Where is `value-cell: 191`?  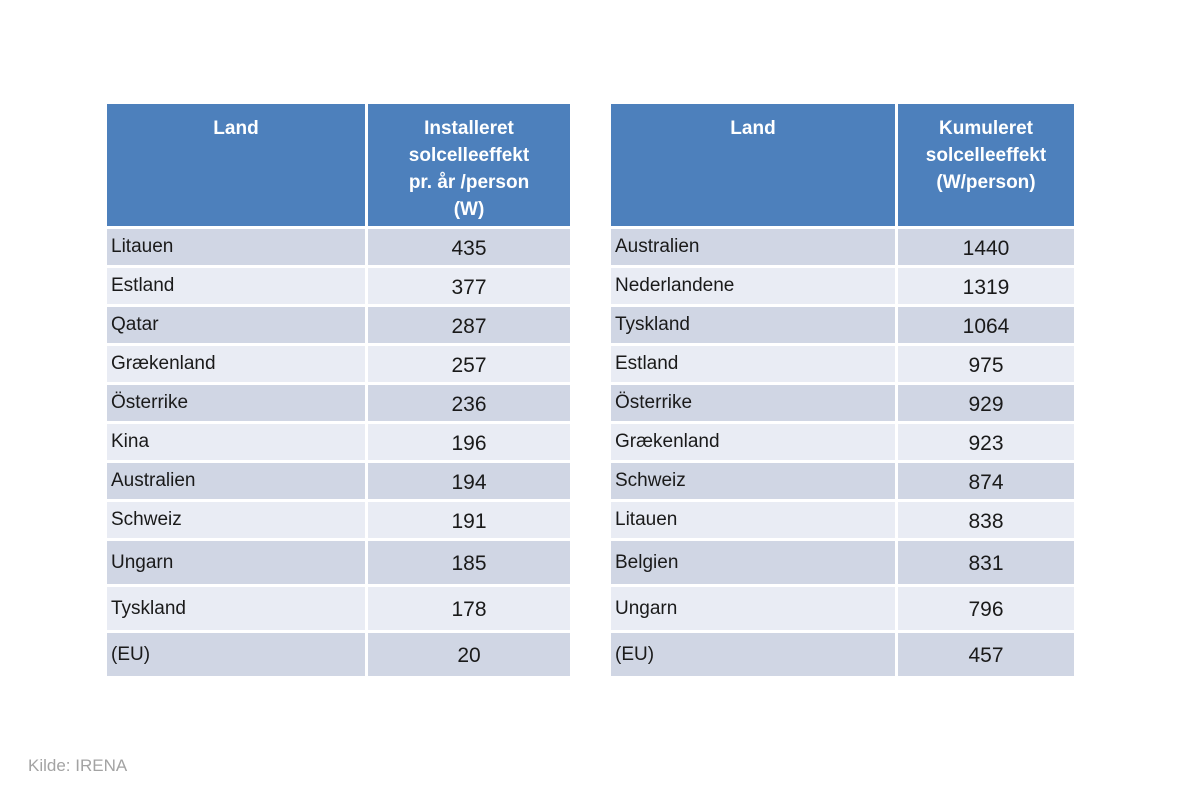
value-cell: 191 is located at coordinates (469, 520).